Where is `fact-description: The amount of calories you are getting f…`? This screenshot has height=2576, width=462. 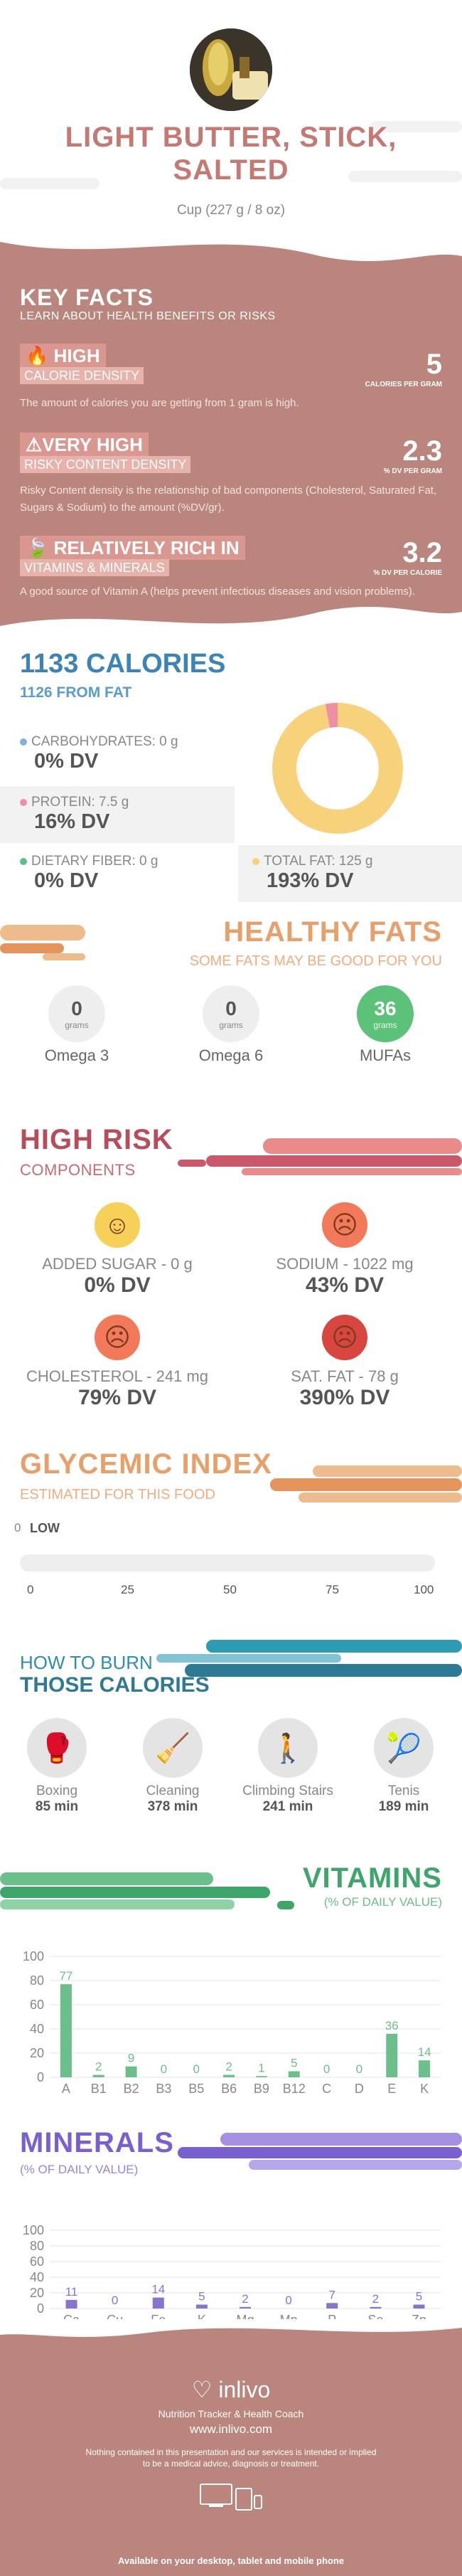
fact-description: The amount of calories you are getting f… is located at coordinates (159, 403).